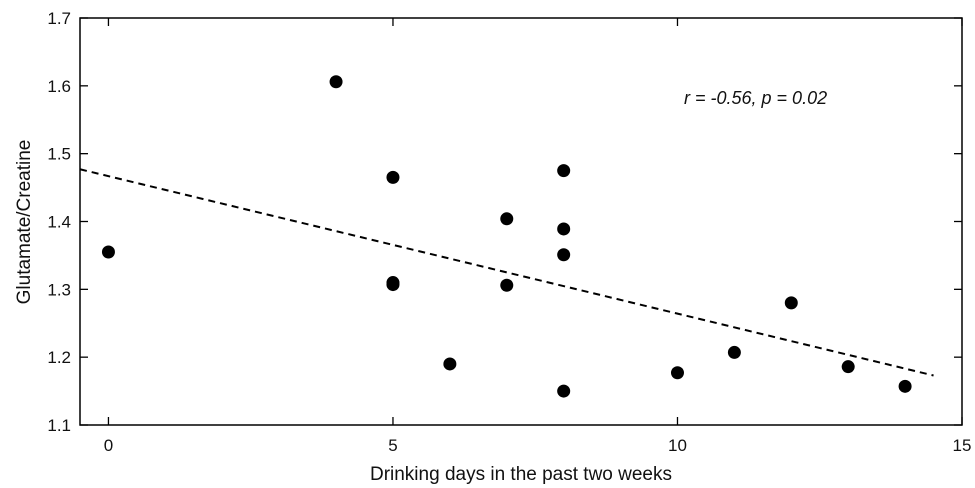 The height and width of the screenshot is (488, 975). What do you see at coordinates (24, 222) in the screenshot?
I see `y-axis-label: Glutamate/Creatine` at bounding box center [24, 222].